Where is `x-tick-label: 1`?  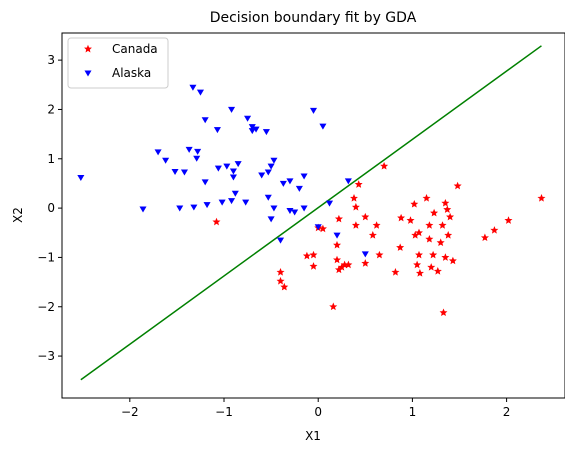
x-tick-label: 1 is located at coordinates (413, 412).